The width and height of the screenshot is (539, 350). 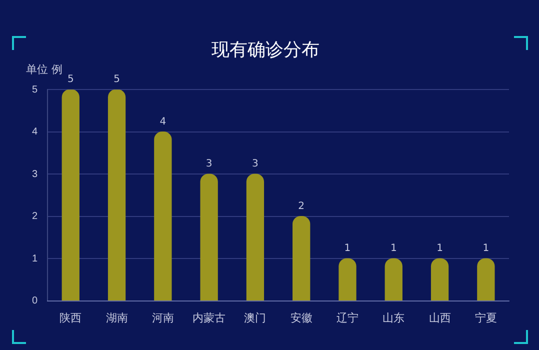 What do you see at coordinates (485, 317) in the screenshot?
I see `x-tick-label: 宁夏` at bounding box center [485, 317].